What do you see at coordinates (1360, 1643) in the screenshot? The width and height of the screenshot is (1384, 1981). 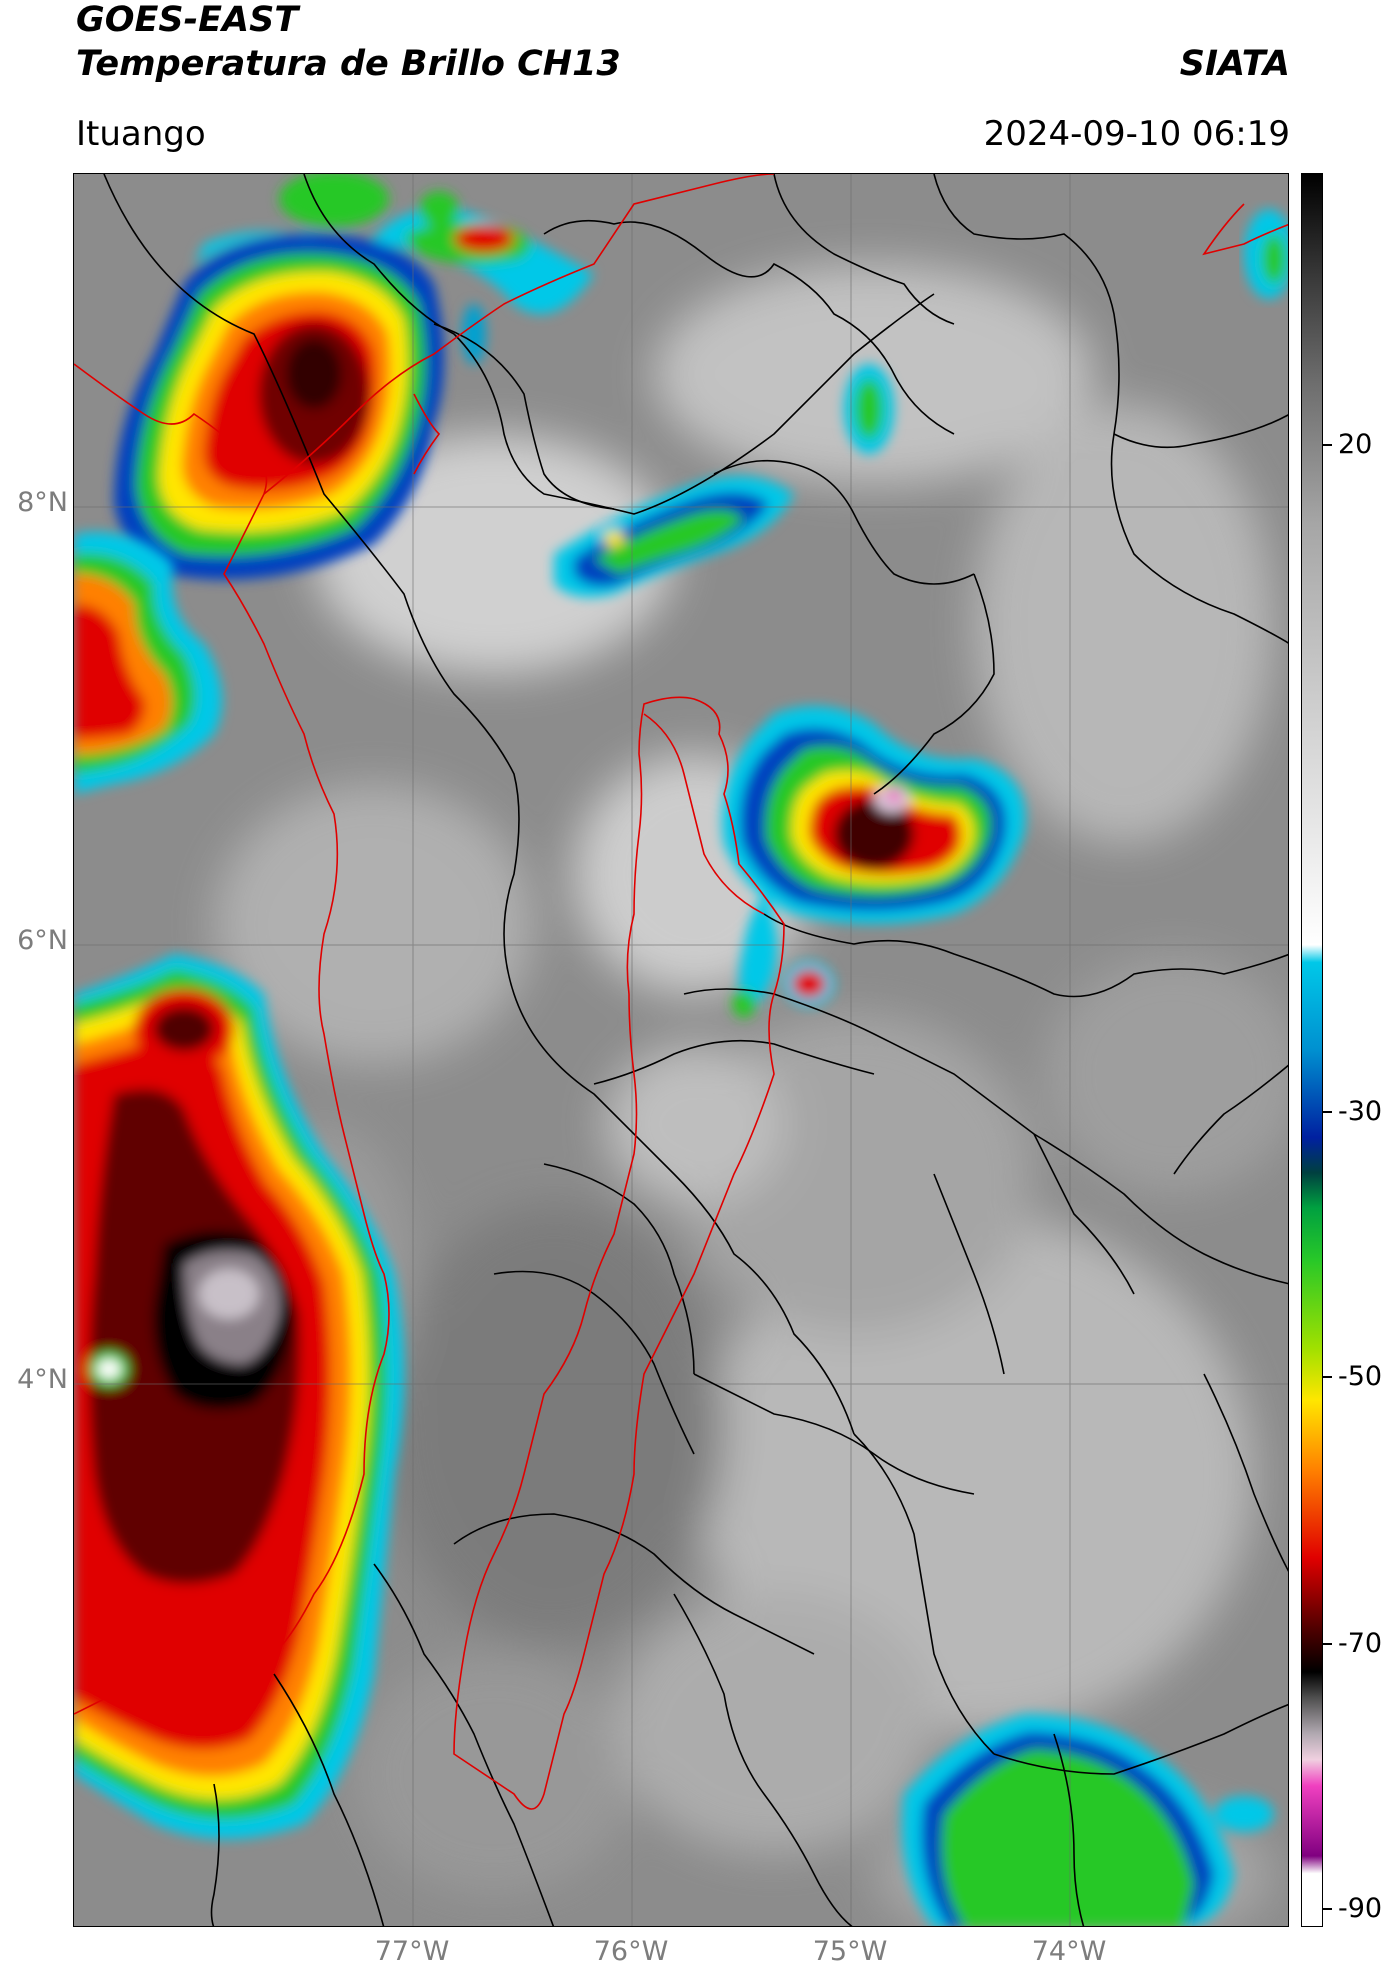 I see `colorbar-label-minus70: -70` at bounding box center [1360, 1643].